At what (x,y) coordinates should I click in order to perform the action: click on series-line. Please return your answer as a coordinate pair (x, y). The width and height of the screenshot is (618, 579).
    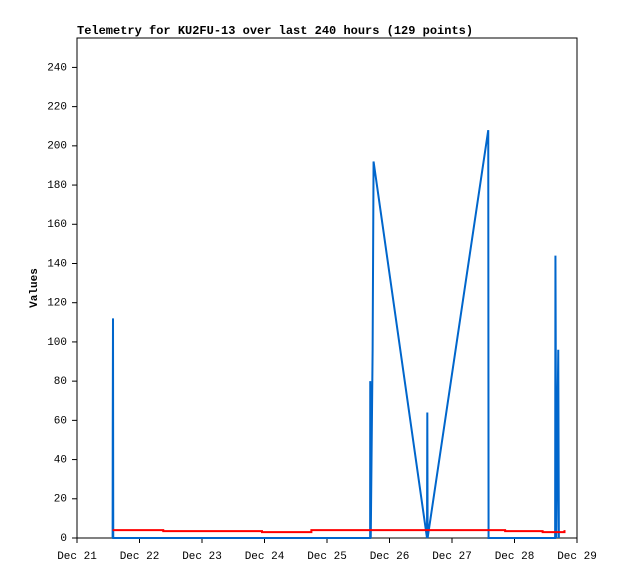
    Looking at the image, I should click on (339, 531).